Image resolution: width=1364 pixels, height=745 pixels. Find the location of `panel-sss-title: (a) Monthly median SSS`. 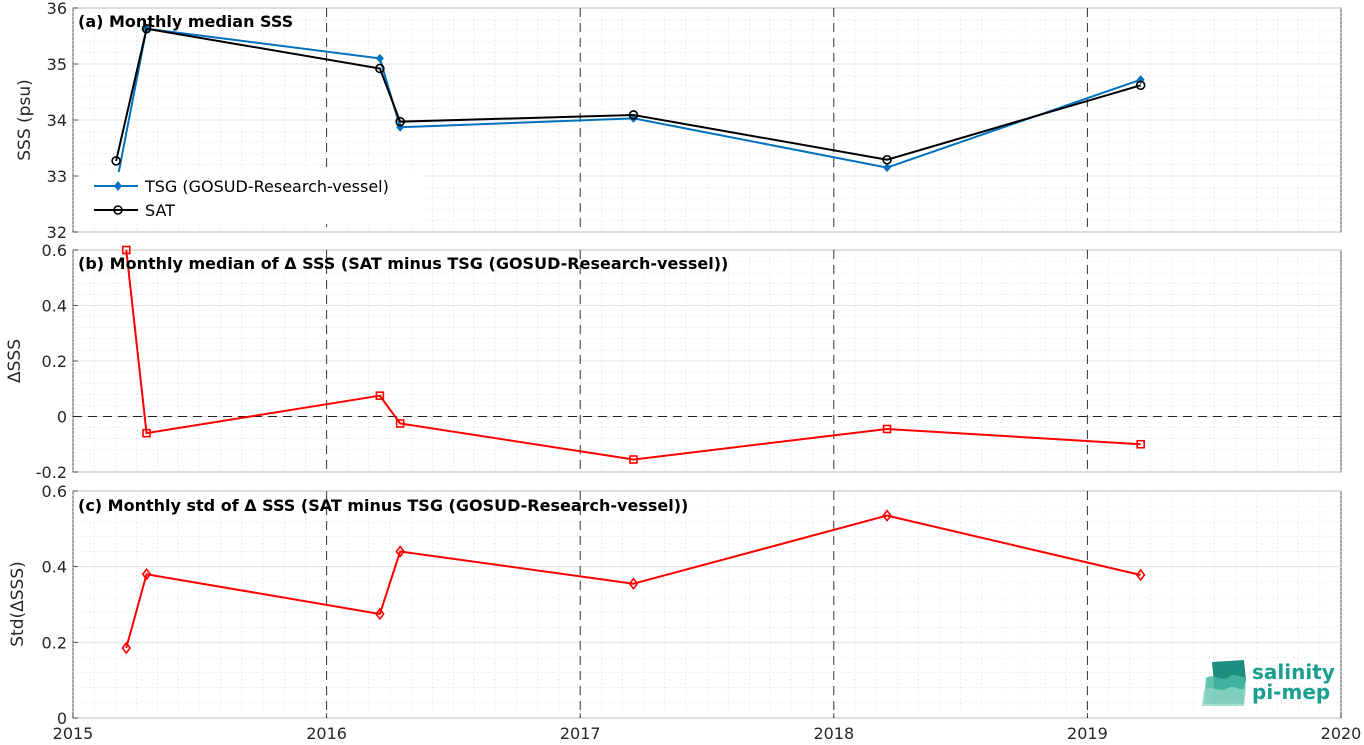

panel-sss-title: (a) Monthly median SSS is located at coordinates (185, 21).